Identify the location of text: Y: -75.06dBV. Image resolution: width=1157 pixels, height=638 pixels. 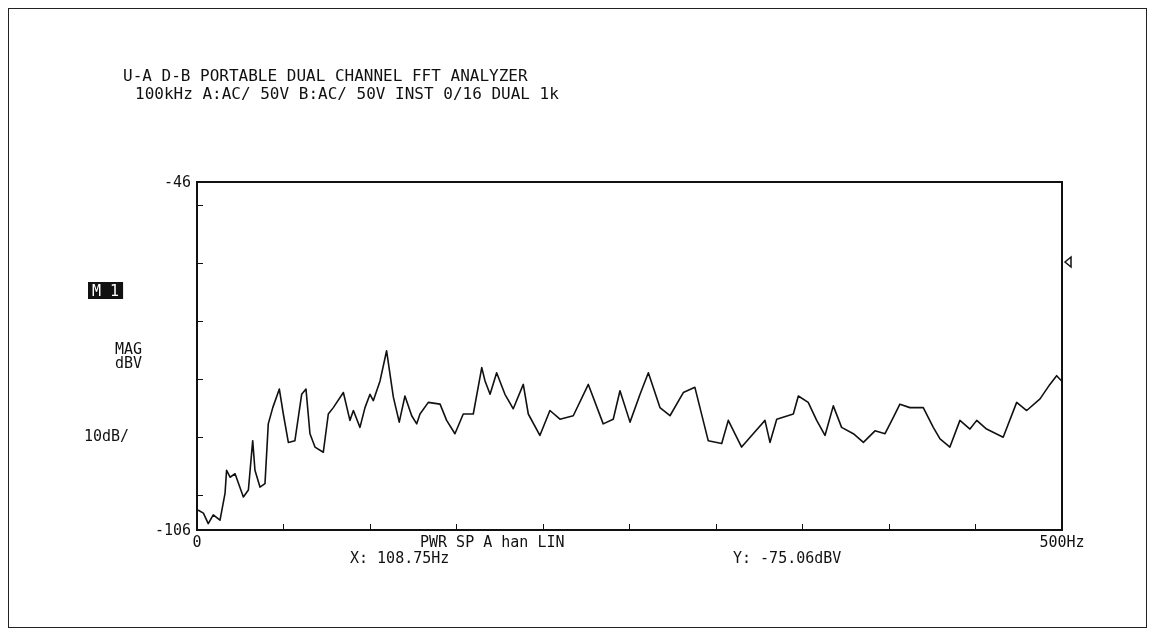
(787, 557).